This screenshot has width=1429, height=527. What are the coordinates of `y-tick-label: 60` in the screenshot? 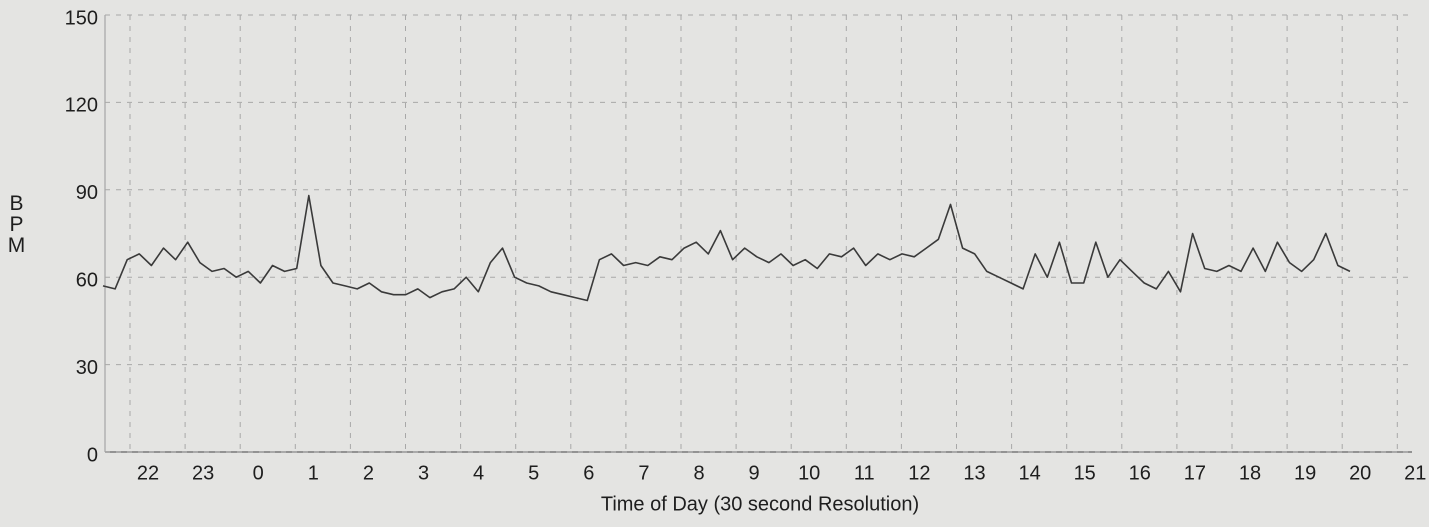 It's located at (87, 280).